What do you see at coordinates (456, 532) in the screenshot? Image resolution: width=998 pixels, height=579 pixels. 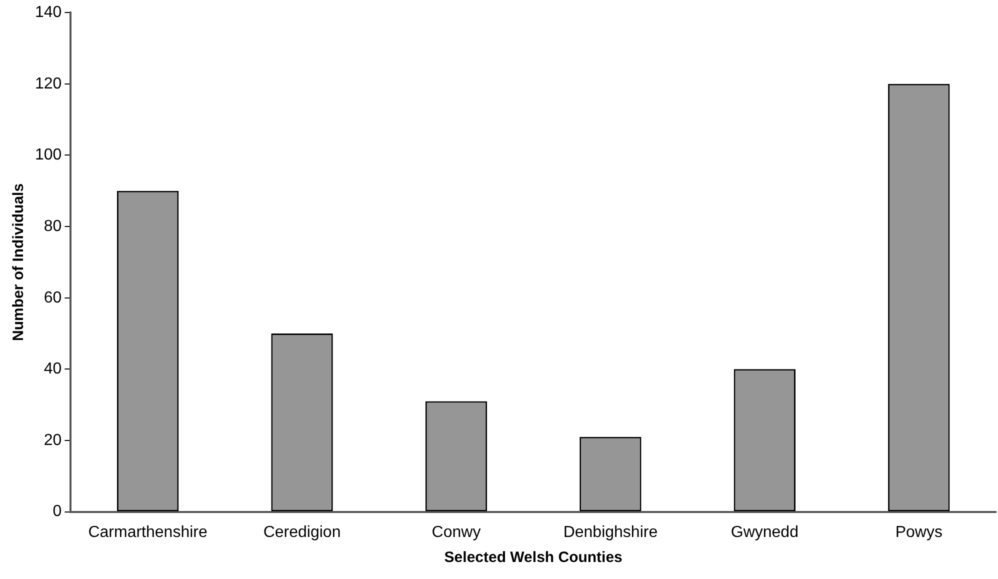 I see `x-tick-label: Conwy` at bounding box center [456, 532].